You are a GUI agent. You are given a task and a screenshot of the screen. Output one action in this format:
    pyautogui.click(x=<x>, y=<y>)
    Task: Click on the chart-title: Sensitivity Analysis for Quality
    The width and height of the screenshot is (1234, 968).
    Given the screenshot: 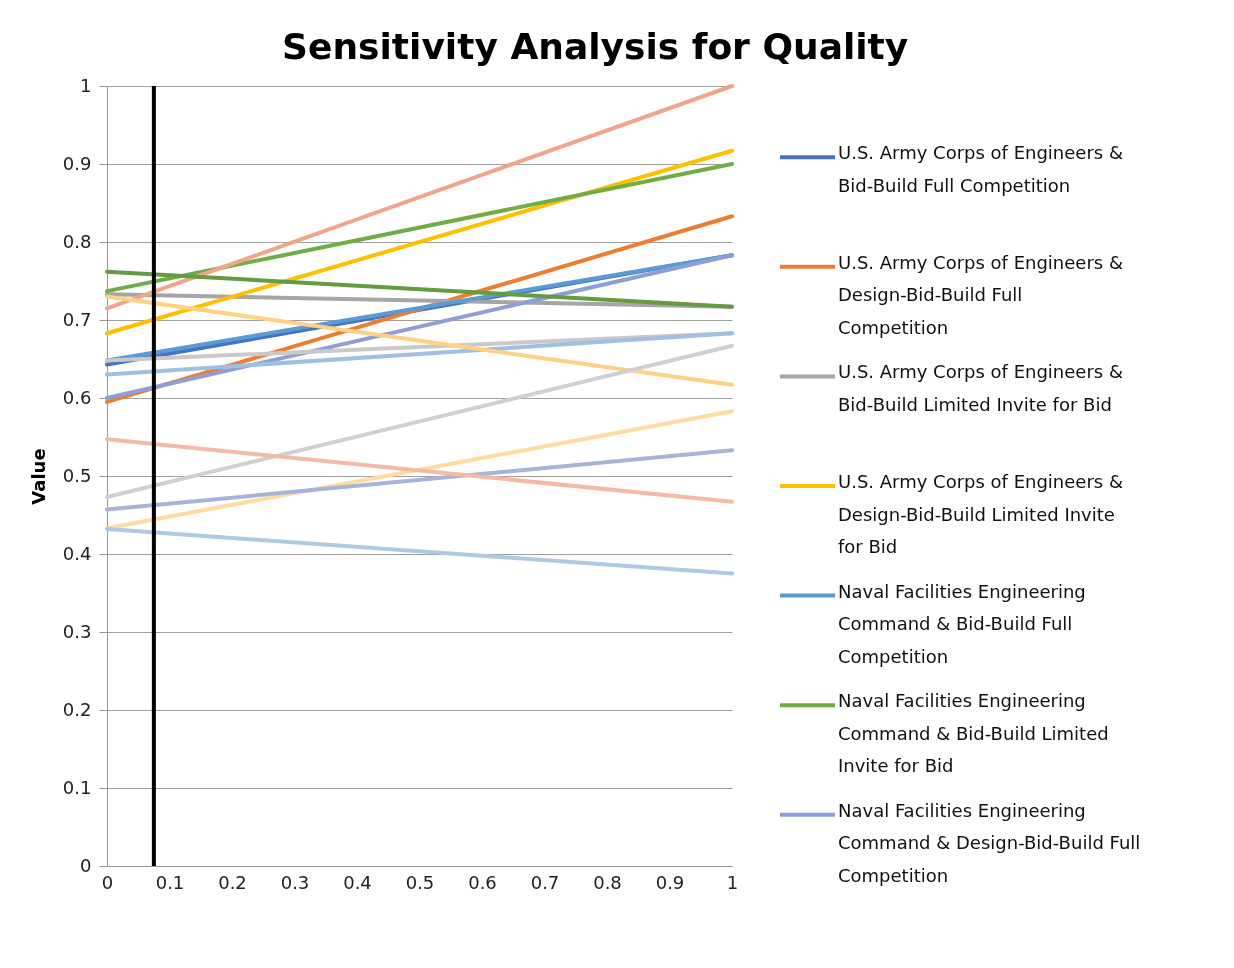 What is the action you would take?
    pyautogui.click(x=595, y=46)
    